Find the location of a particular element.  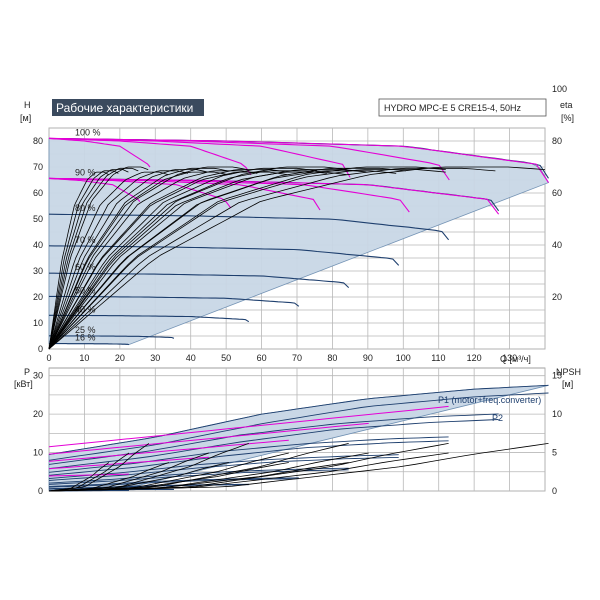

x-tick-label: 70 is located at coordinates (297, 358).